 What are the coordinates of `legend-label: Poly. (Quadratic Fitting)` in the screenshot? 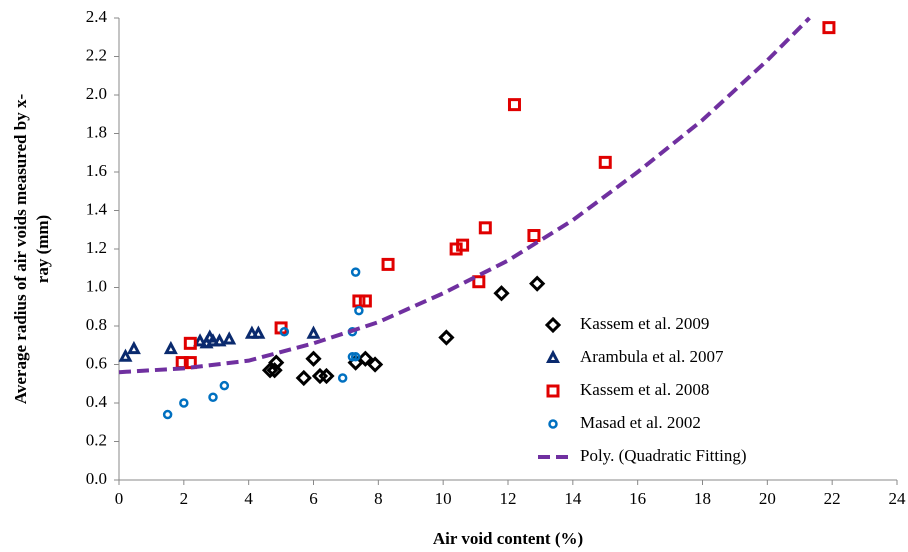 It's located at (663, 455).